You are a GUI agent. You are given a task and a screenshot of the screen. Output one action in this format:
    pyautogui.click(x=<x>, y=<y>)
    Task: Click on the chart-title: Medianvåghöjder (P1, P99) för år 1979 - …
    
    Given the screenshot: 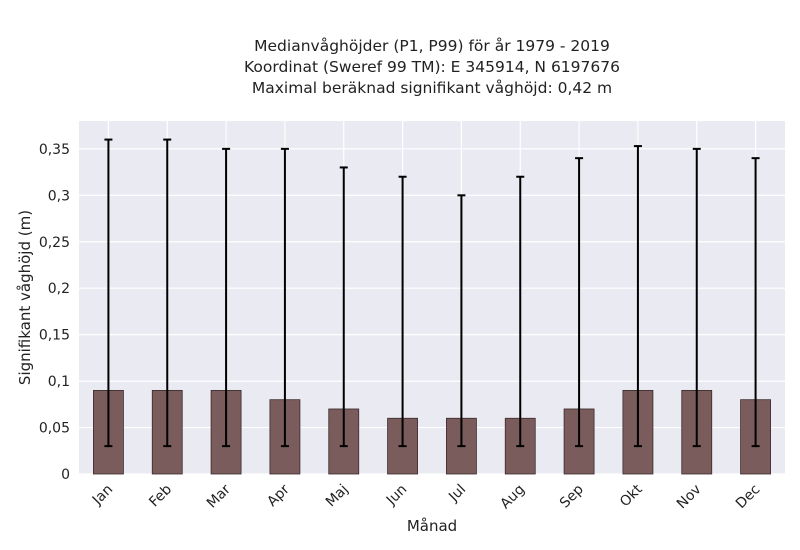 What is the action you would take?
    pyautogui.click(x=432, y=67)
    